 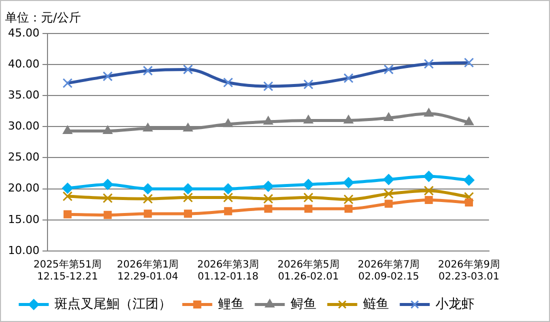 What do you see at coordinates (24, 63) in the screenshot?
I see `y-tick-label: 40.00` at bounding box center [24, 63].